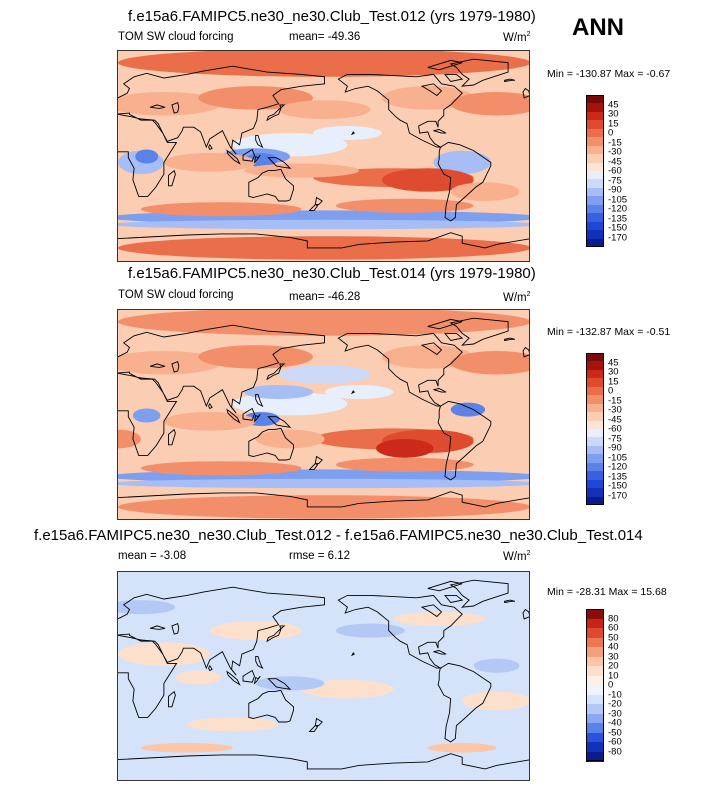 This screenshot has height=788, width=720. What do you see at coordinates (658, 332) in the screenshot?
I see `panel-2-max-value: -0.51` at bounding box center [658, 332].